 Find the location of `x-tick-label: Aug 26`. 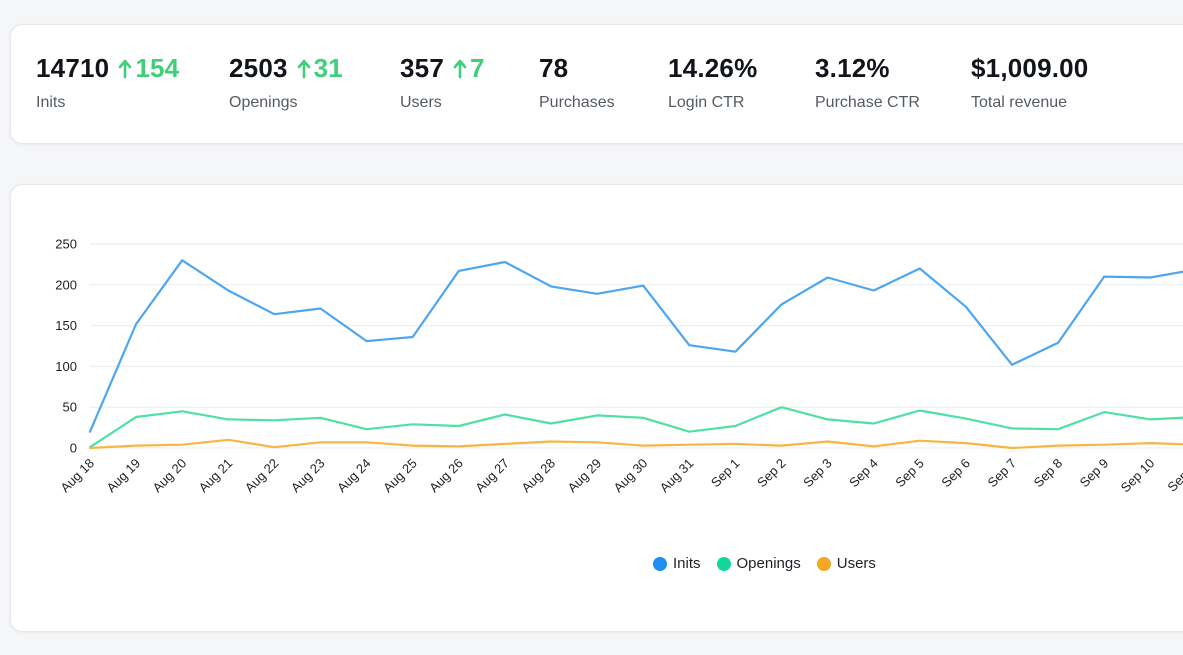

x-tick-label: Aug 26 is located at coordinates (446, 476).